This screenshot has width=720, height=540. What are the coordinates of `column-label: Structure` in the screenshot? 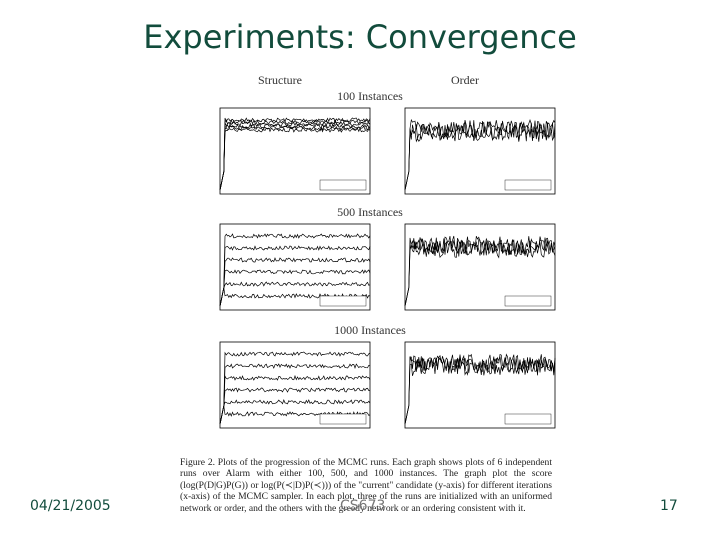 It's located at (280, 80).